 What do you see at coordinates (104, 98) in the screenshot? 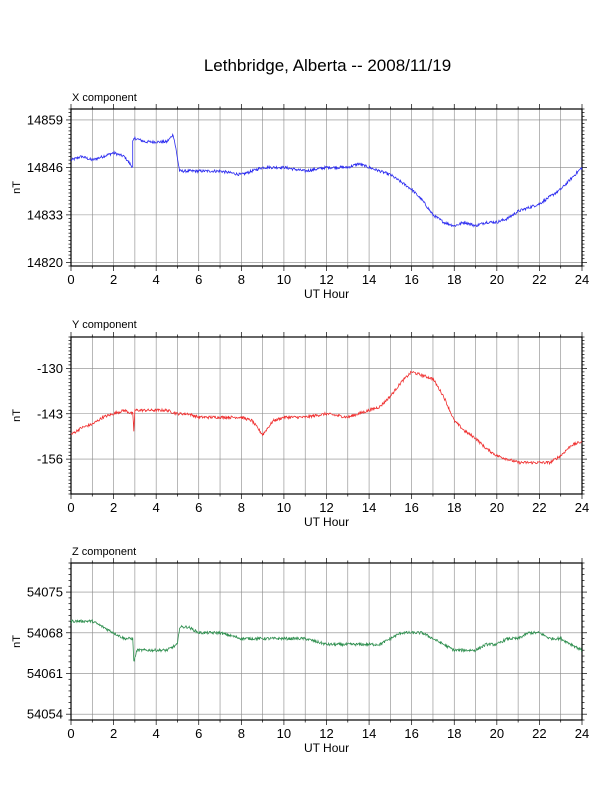
I see `x-component-label: X component` at bounding box center [104, 98].